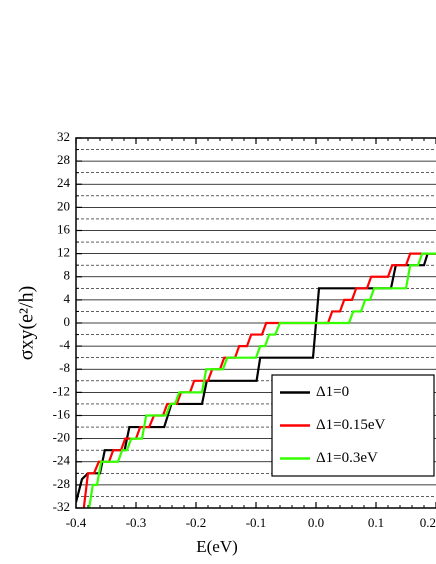 The width and height of the screenshot is (436, 564). What do you see at coordinates (64, 344) in the screenshot?
I see `y-tick-label: -4` at bounding box center [64, 344].